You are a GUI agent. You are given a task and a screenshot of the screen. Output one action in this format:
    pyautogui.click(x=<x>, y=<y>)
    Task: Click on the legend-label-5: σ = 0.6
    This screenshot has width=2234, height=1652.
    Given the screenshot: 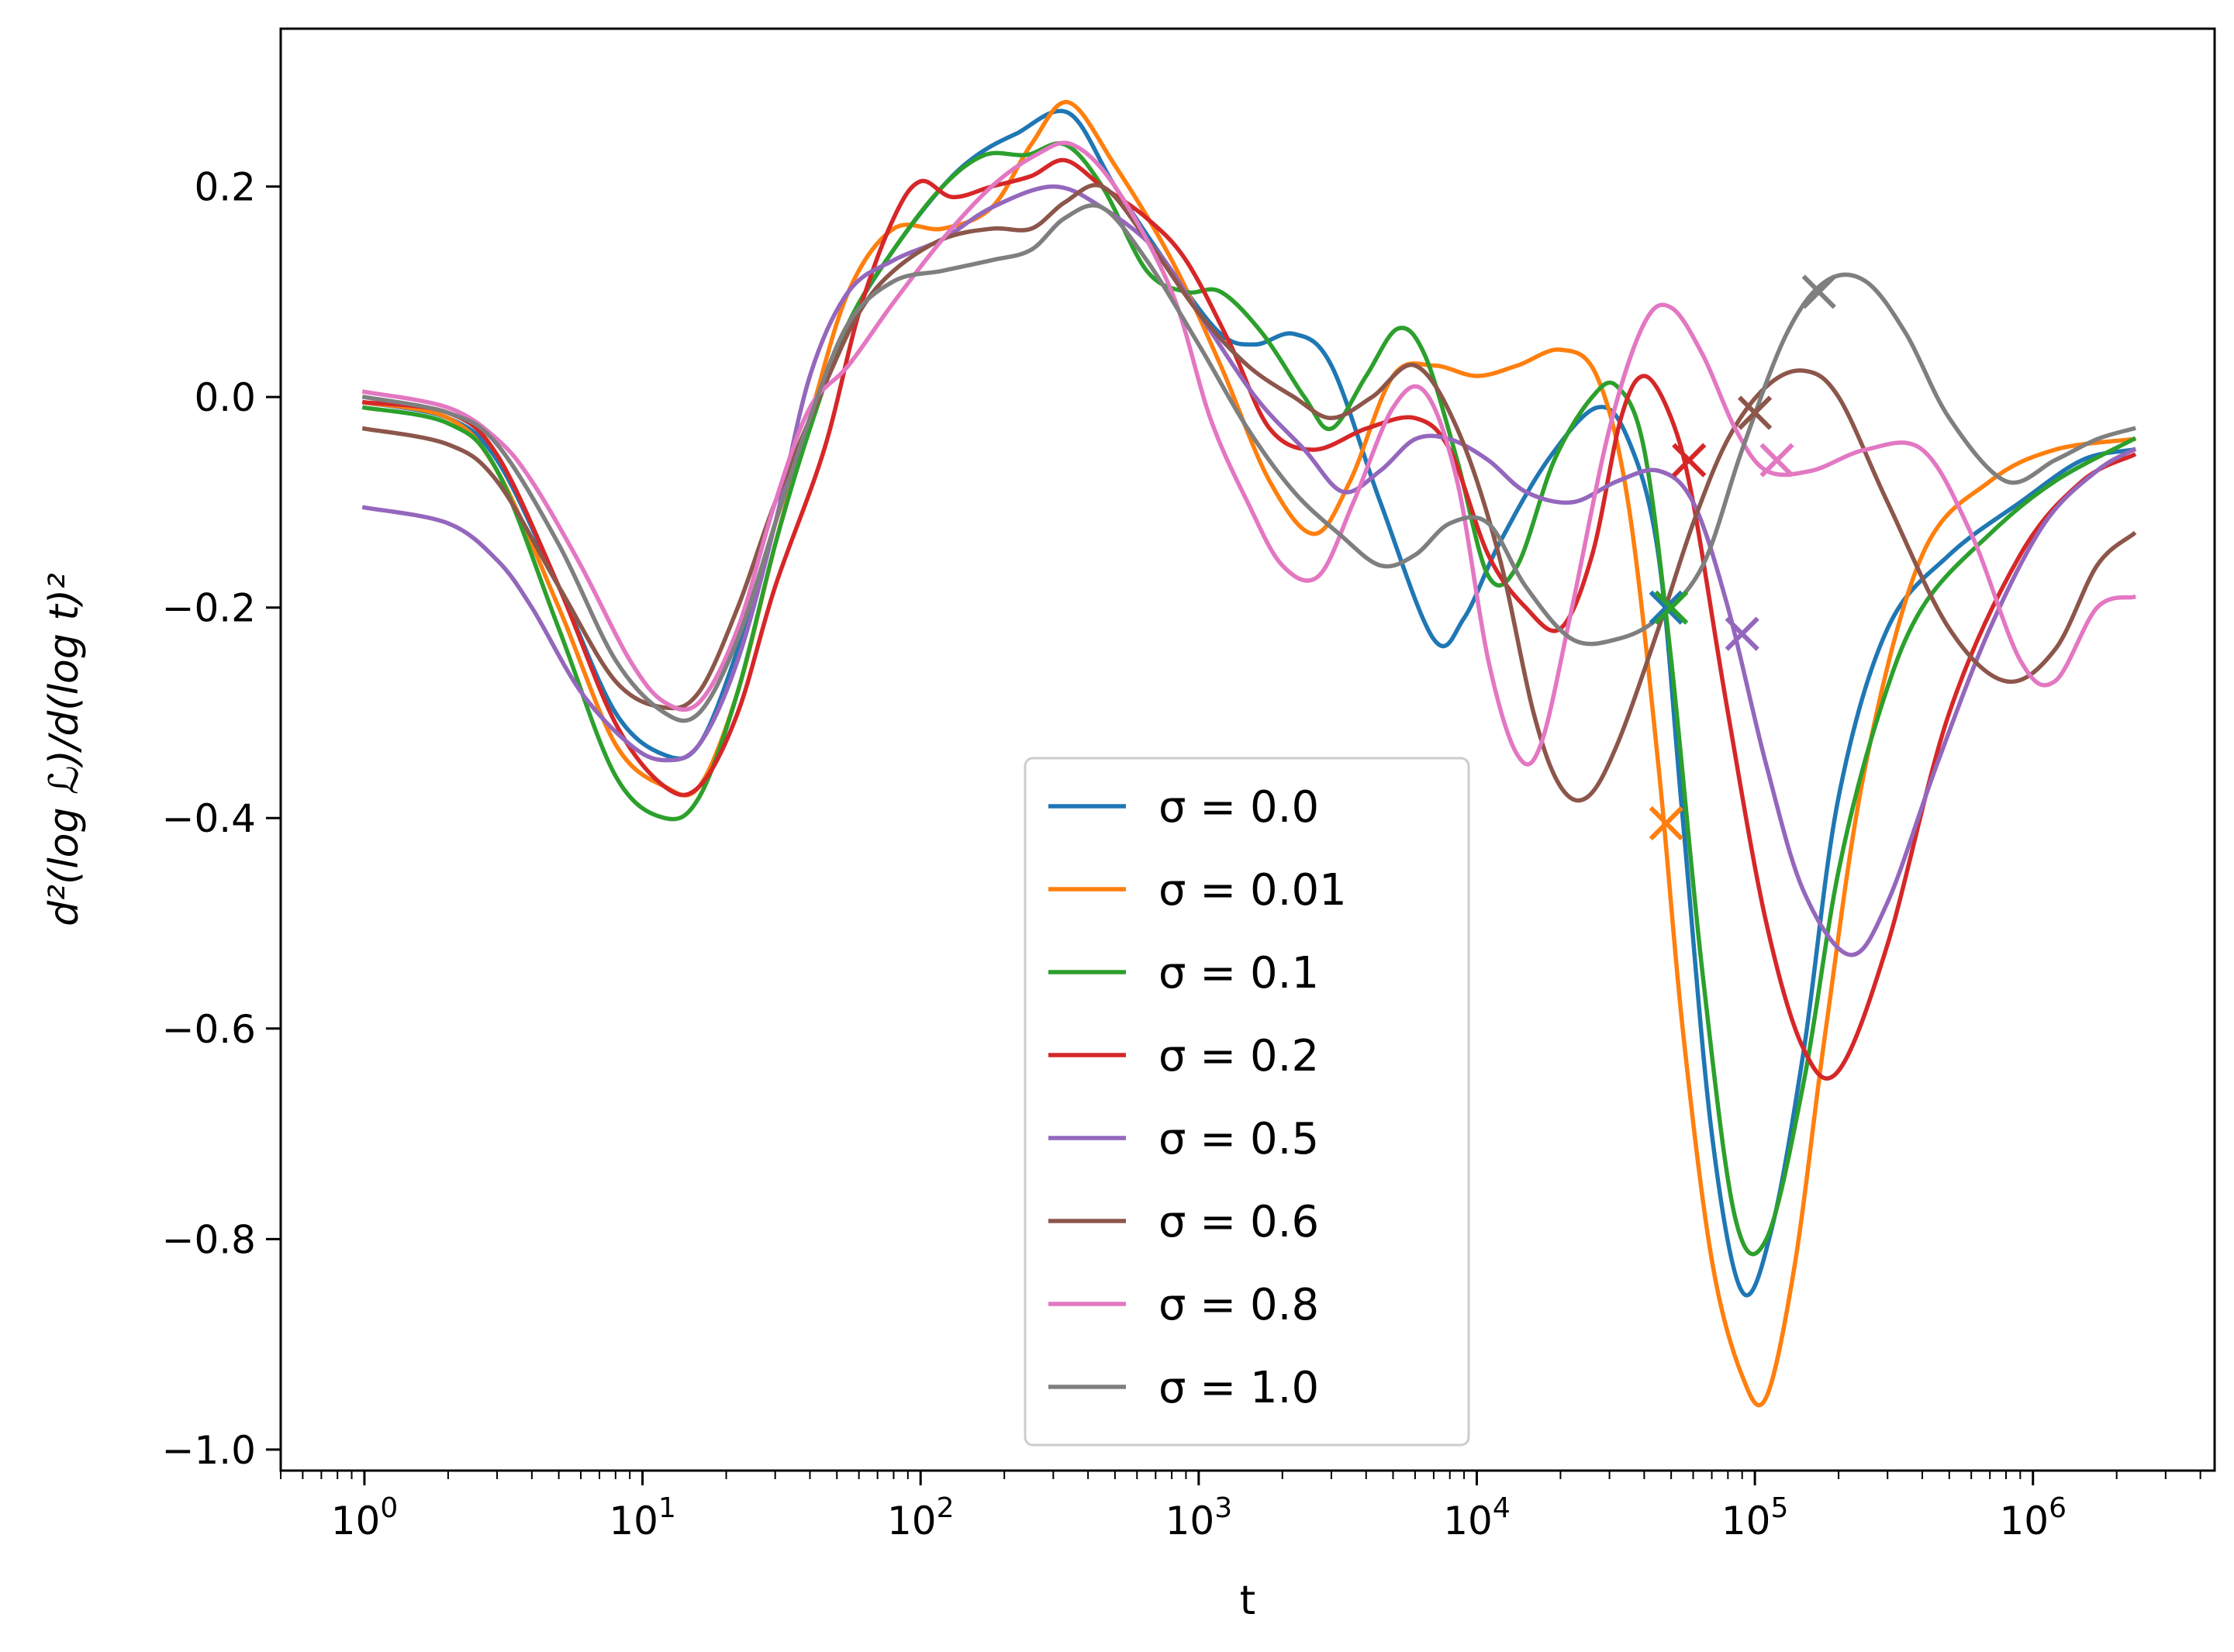 What is the action you would take?
    pyautogui.click(x=1238, y=1222)
    